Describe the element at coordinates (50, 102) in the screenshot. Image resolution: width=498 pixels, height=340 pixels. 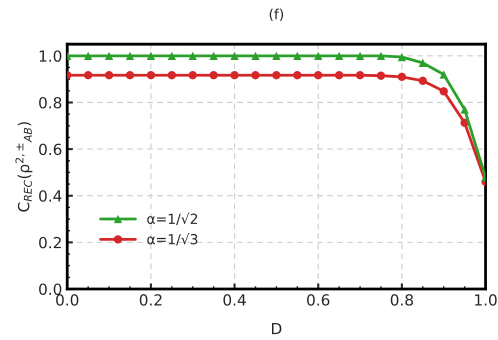
I see `y-tick-label: 0.8` at that location.